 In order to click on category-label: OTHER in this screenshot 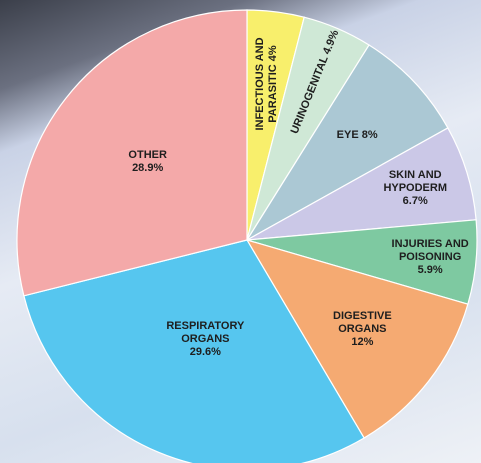, I will do `click(147, 155)`.